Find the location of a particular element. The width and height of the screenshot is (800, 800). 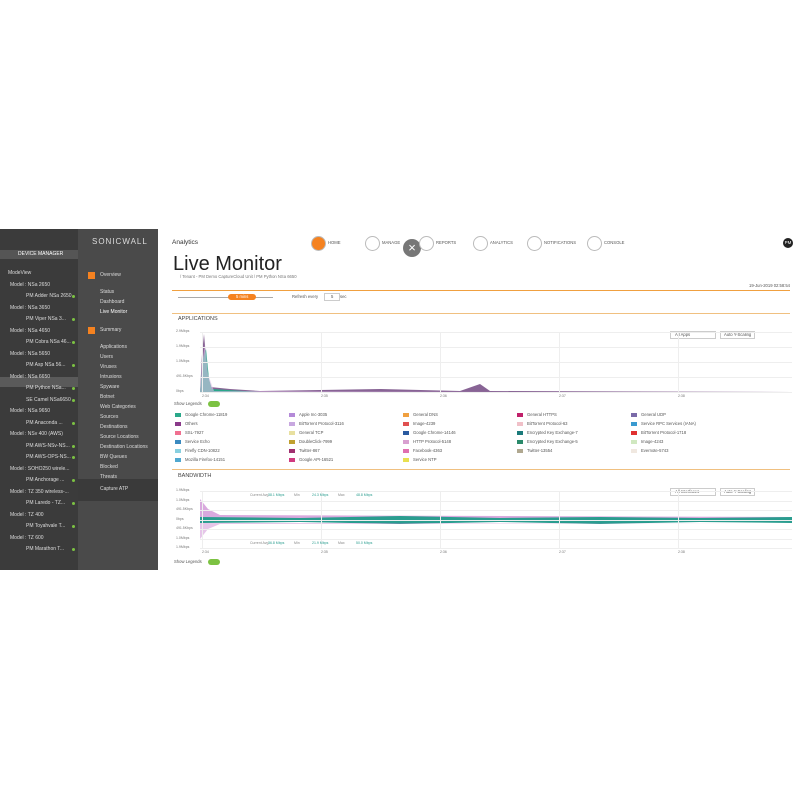

legend-label: BitTorrent Protocol-63 is located at coordinates (547, 423).